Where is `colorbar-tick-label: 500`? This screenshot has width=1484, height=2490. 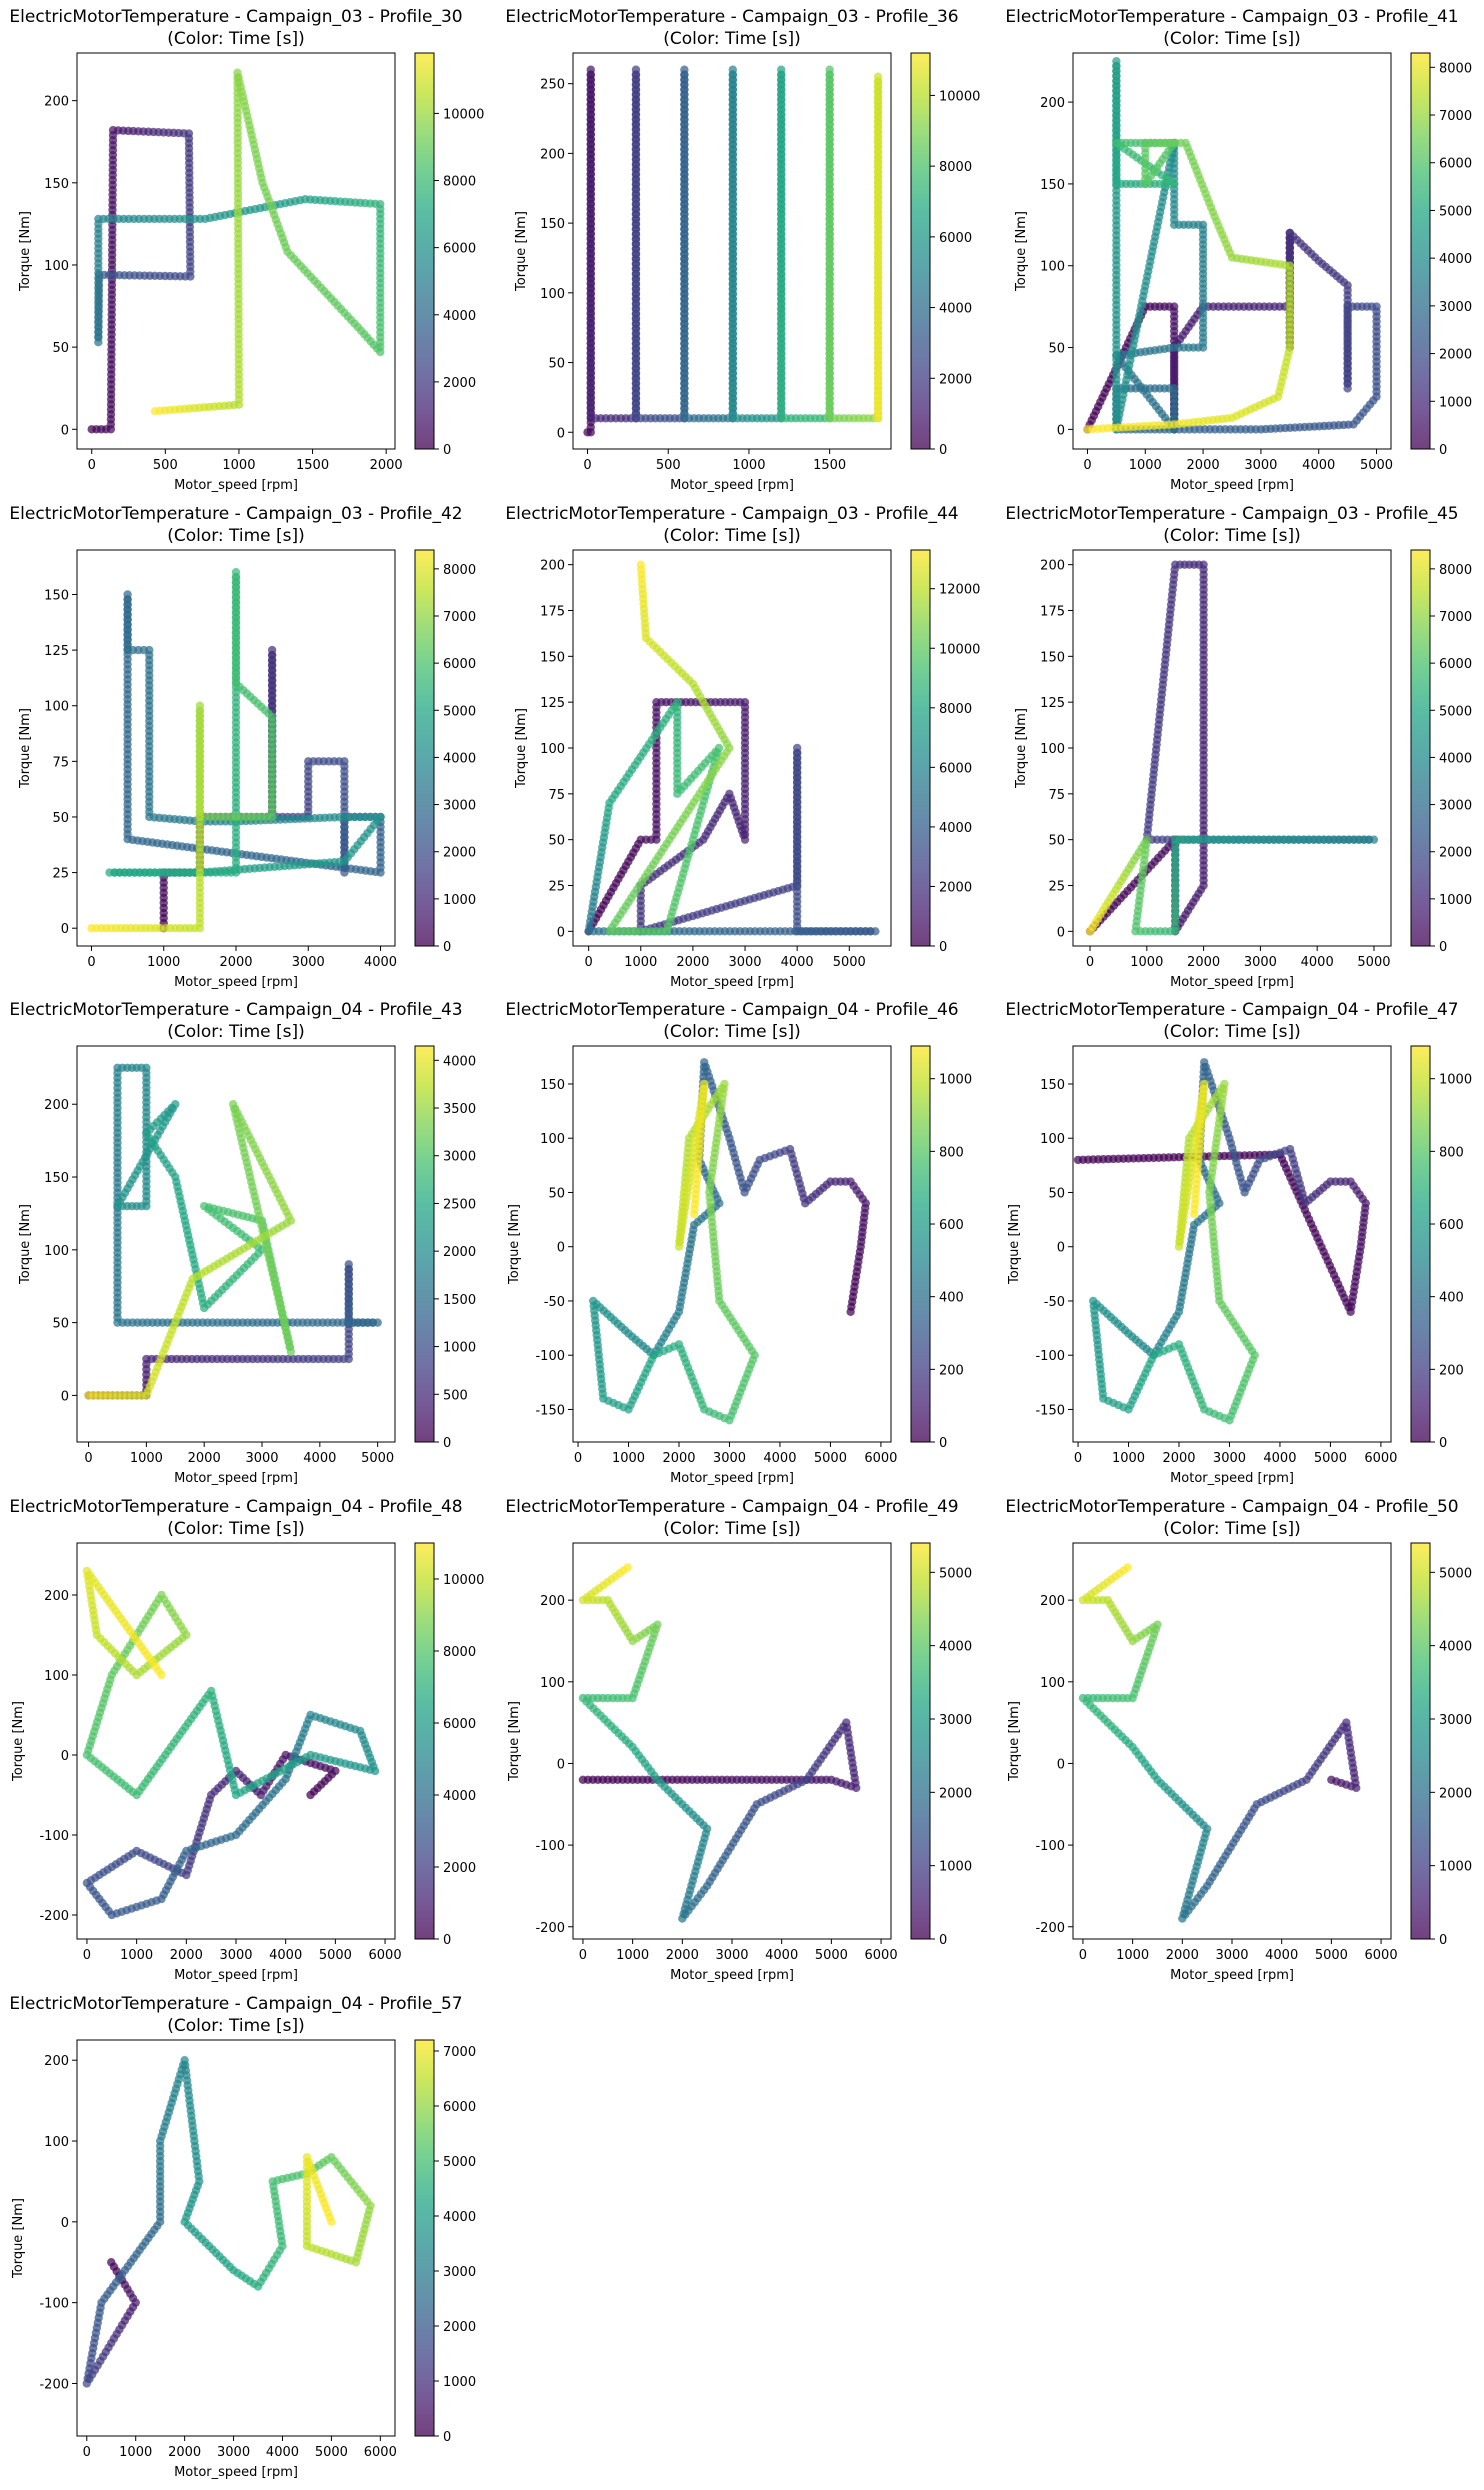
colorbar-tick-label: 500 is located at coordinates (455, 1395).